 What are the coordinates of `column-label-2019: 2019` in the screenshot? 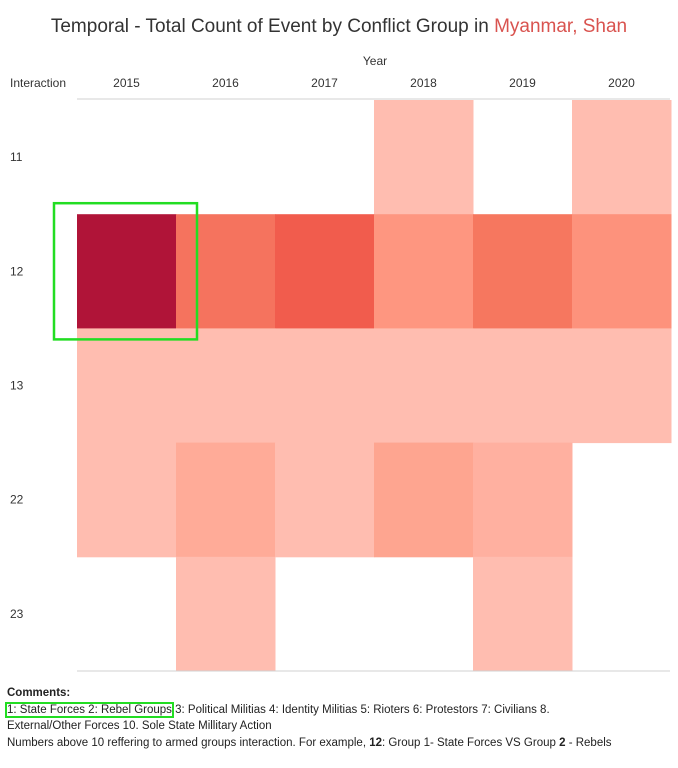 It's located at (522, 83).